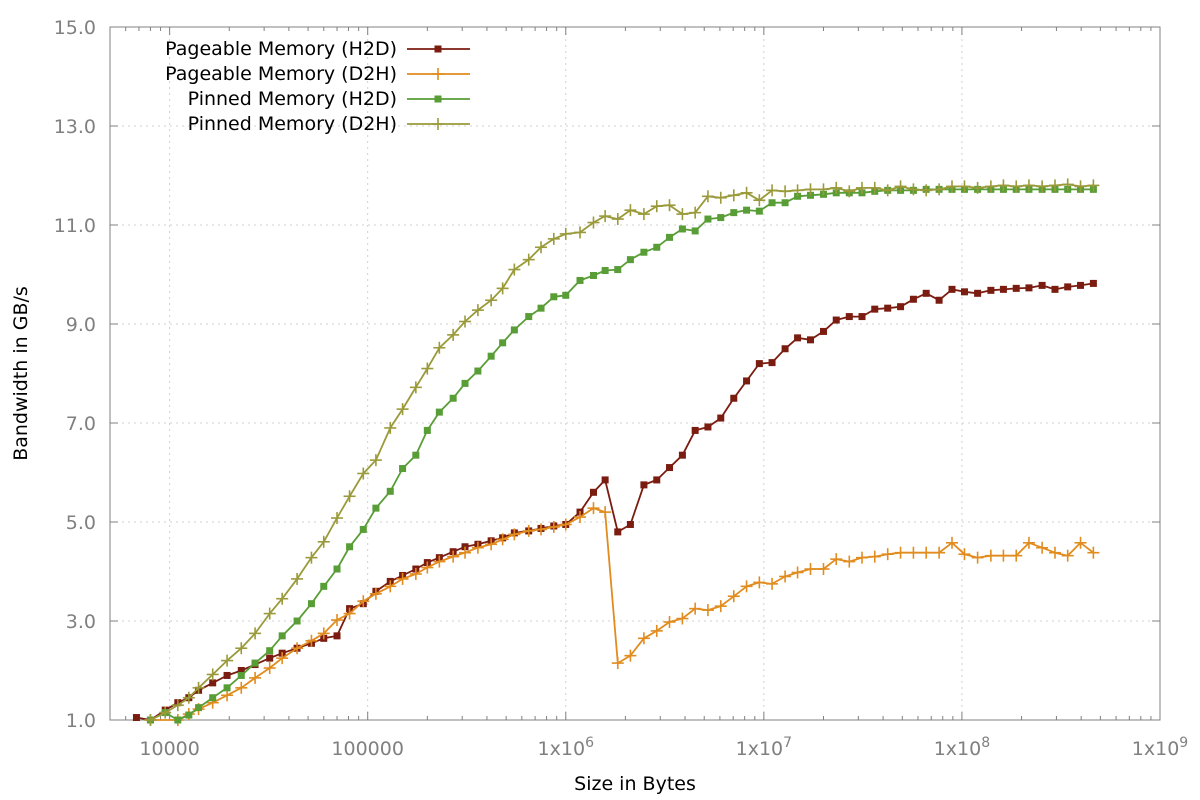  What do you see at coordinates (81, 622) in the screenshot?
I see `y-tick-label: 3.0` at bounding box center [81, 622].